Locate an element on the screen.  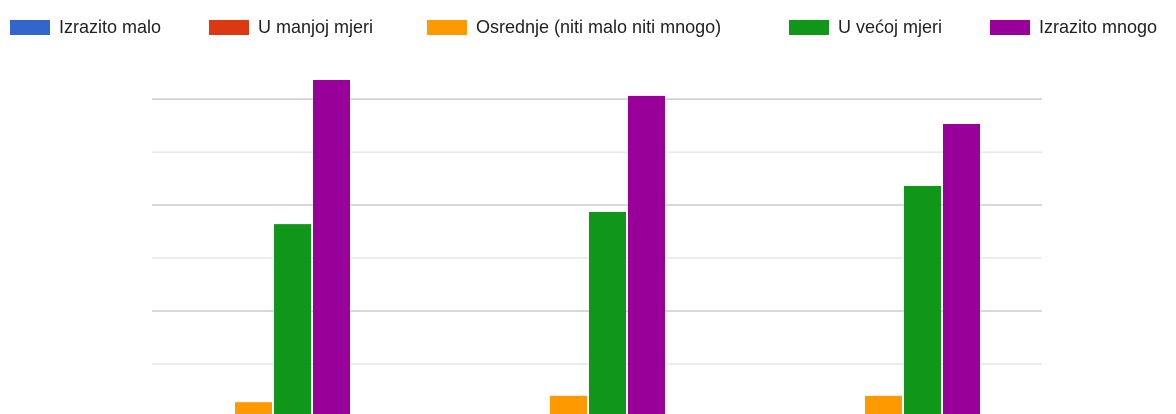
legend-label: U manjoj mjeri is located at coordinates (315, 27).